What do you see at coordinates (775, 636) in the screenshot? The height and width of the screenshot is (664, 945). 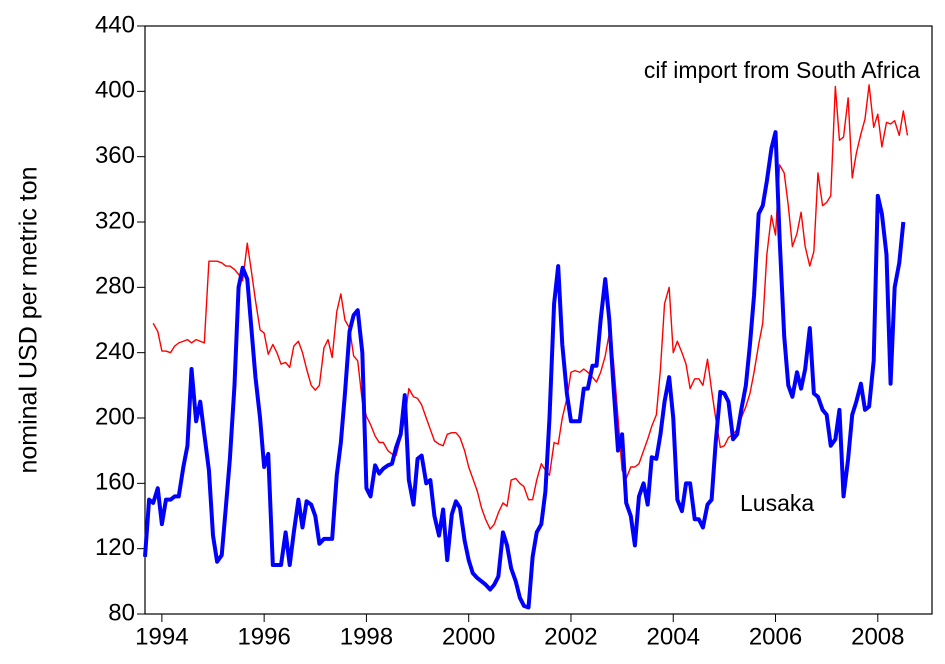 I see `x-tick-label: 2006` at bounding box center [775, 636].